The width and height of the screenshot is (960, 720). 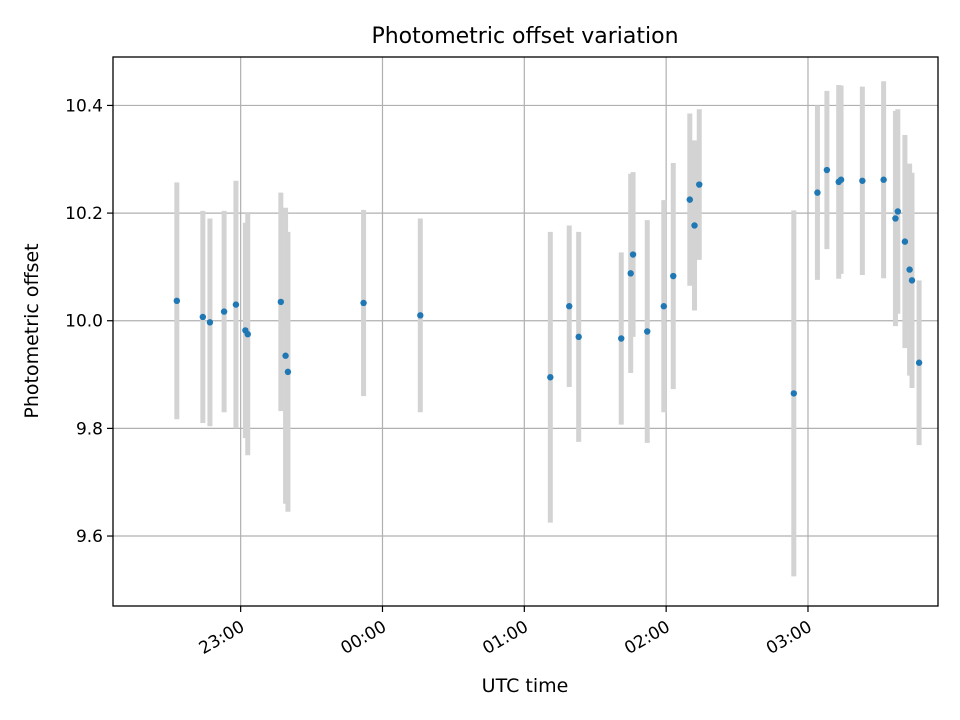 I want to click on x-axis-ticks: 23:00 00:00 01:00 02:00 03:00, so click(x=505, y=632).